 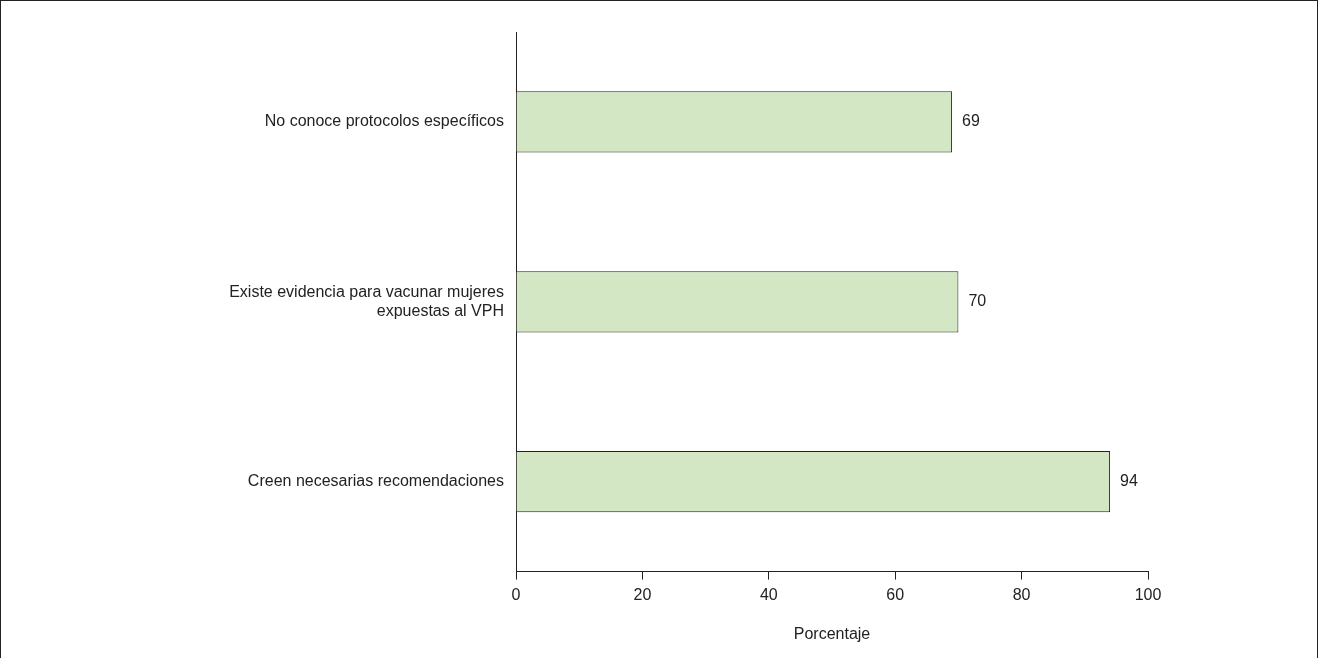 What do you see at coordinates (375, 481) in the screenshot?
I see `y-tick-label: Creen necesarias recomendaciones` at bounding box center [375, 481].